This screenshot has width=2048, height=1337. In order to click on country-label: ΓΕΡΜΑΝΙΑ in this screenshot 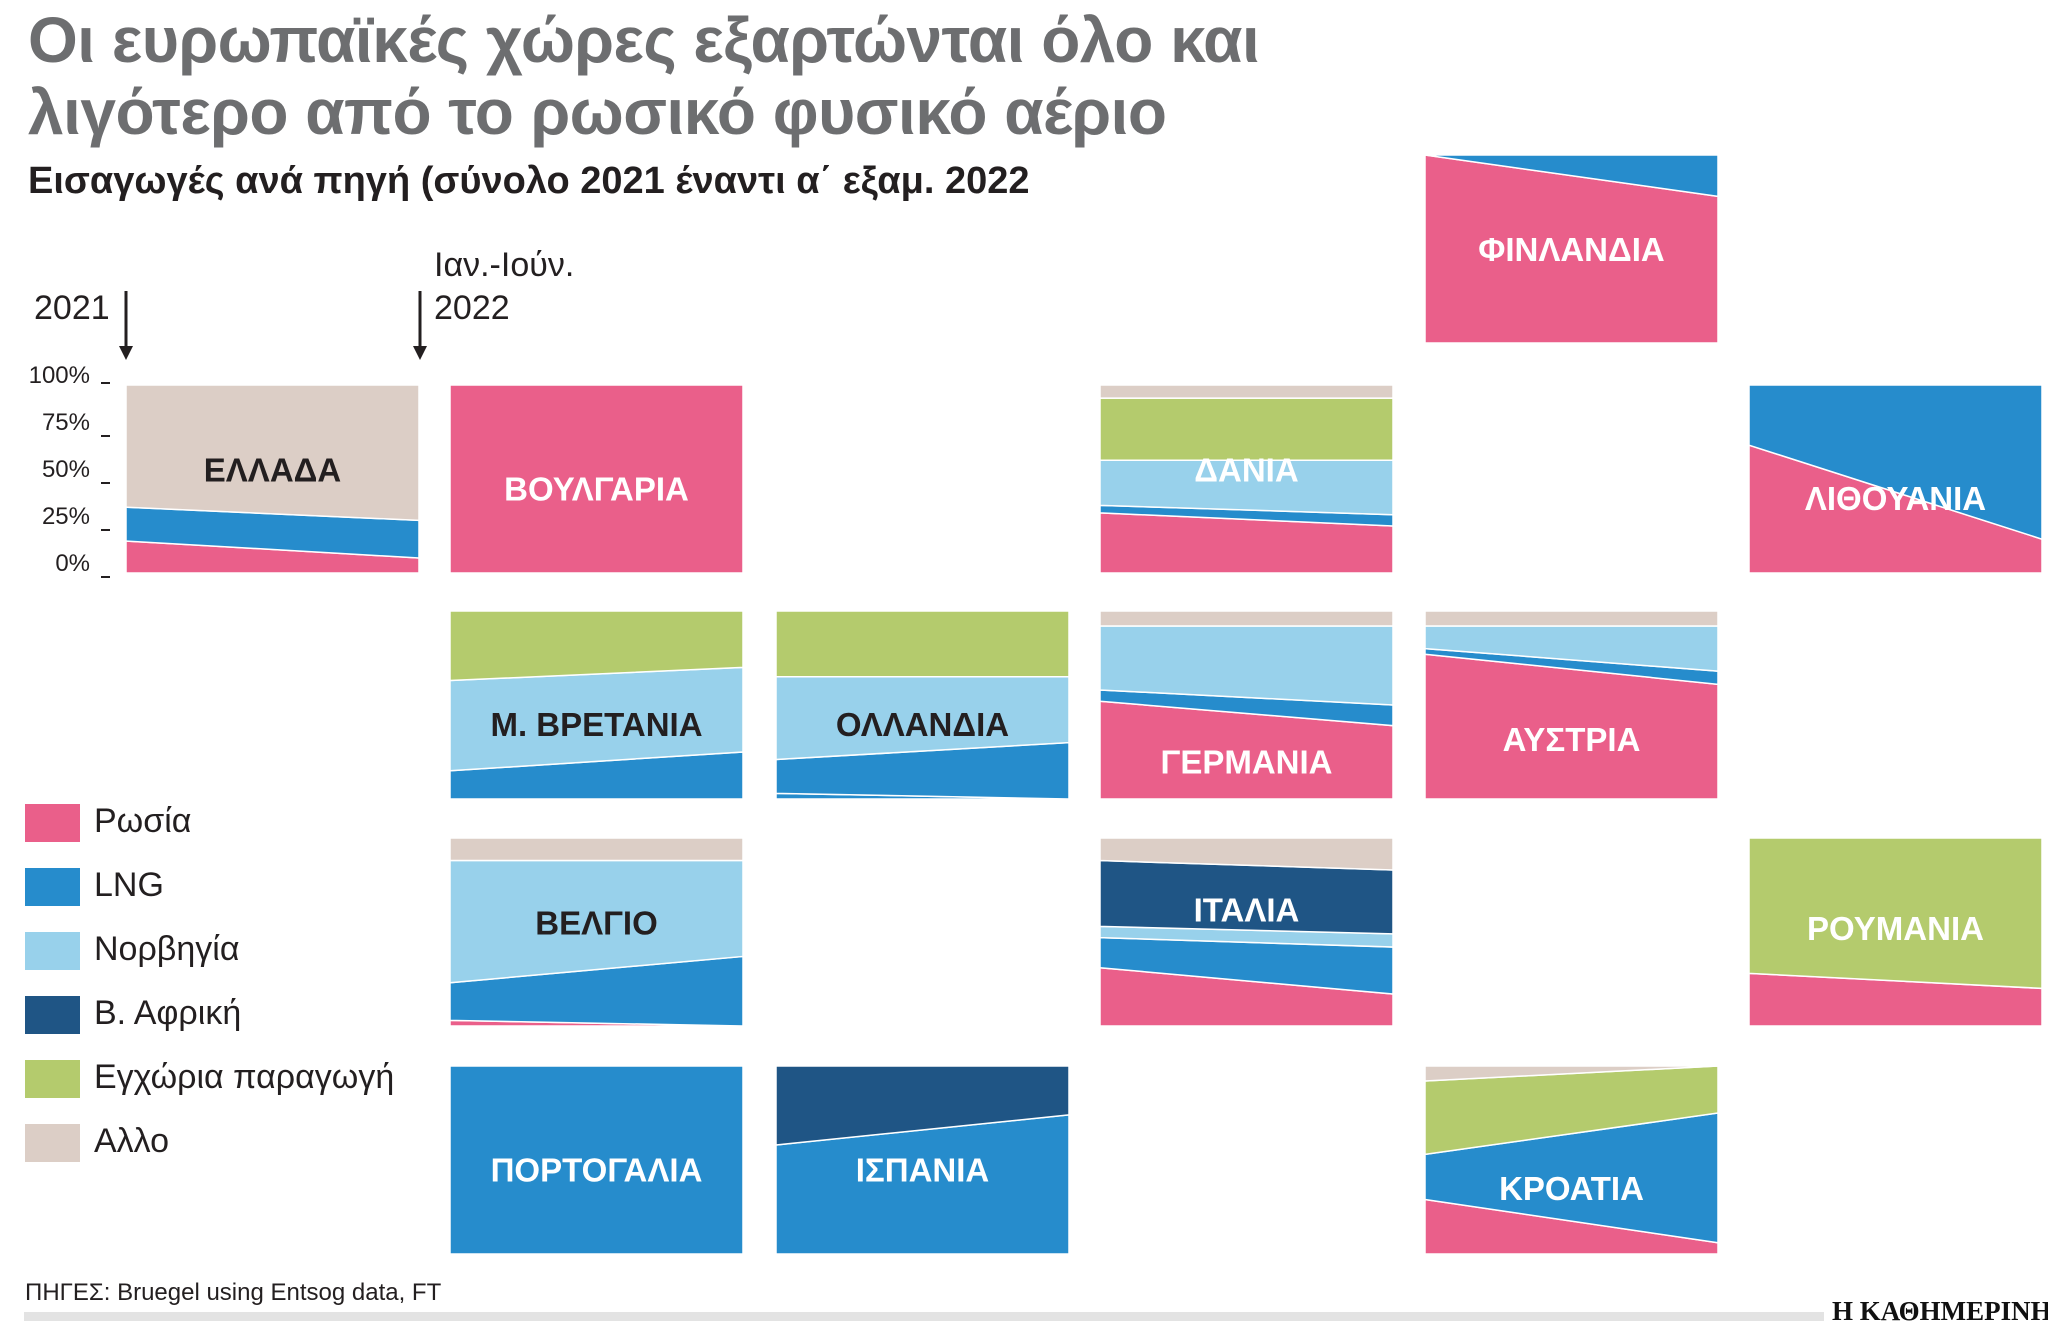, I will do `click(1246, 761)`.